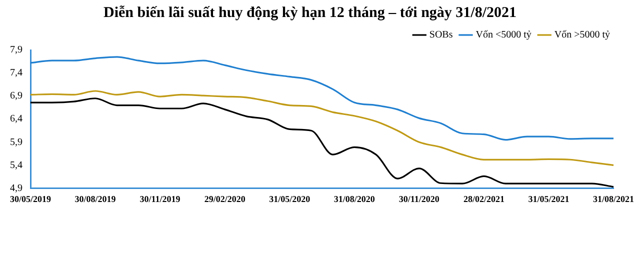 Image resolution: width=640 pixels, height=261 pixels. What do you see at coordinates (160, 199) in the screenshot?
I see `x-tick-label: 30/11/2019` at bounding box center [160, 199].